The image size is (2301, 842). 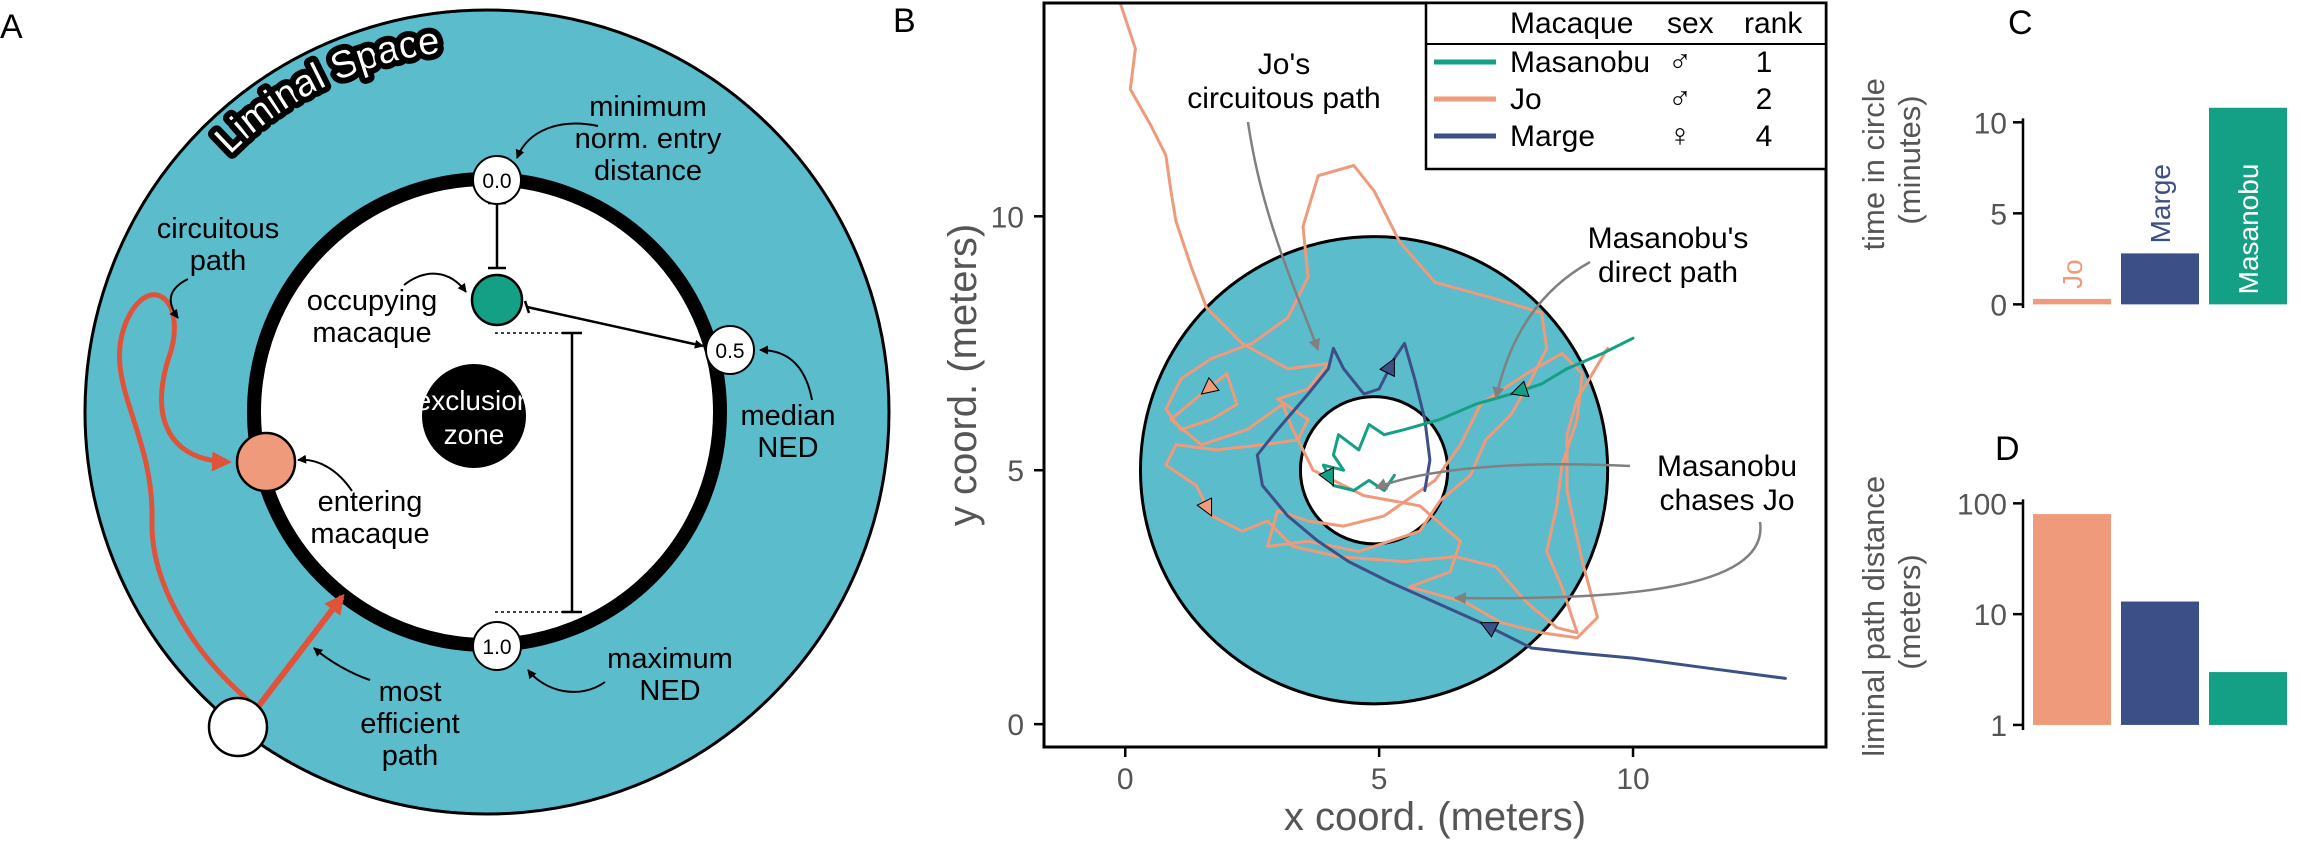 I want to click on panel-d-y-axis-title: liminal path distance (meters), so click(x=1891, y=612).